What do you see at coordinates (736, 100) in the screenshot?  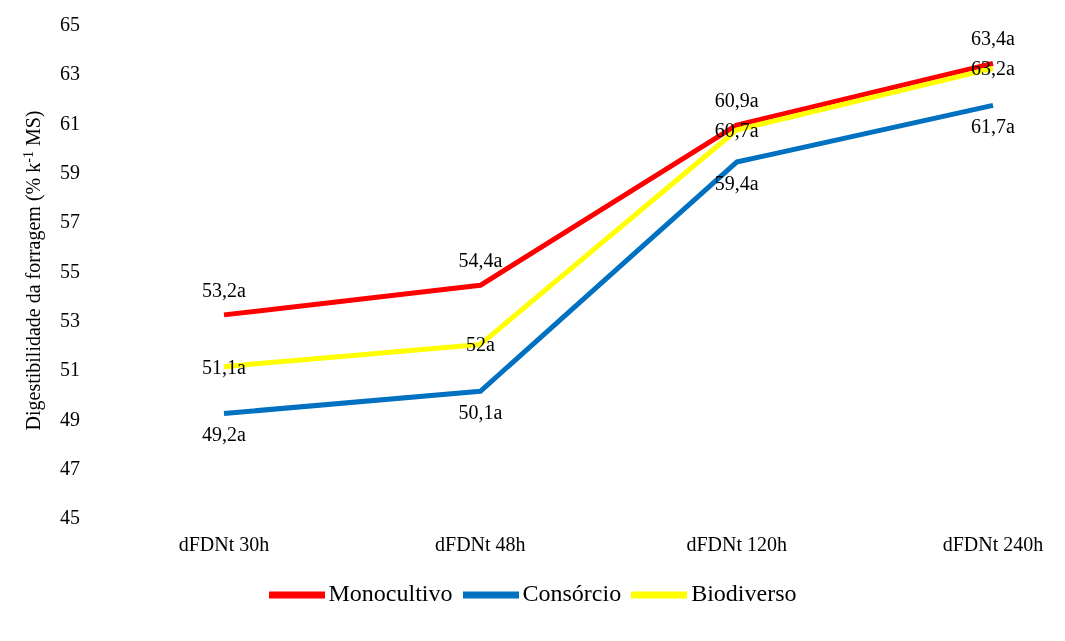 I see `data-label: 60,9a` at bounding box center [736, 100].